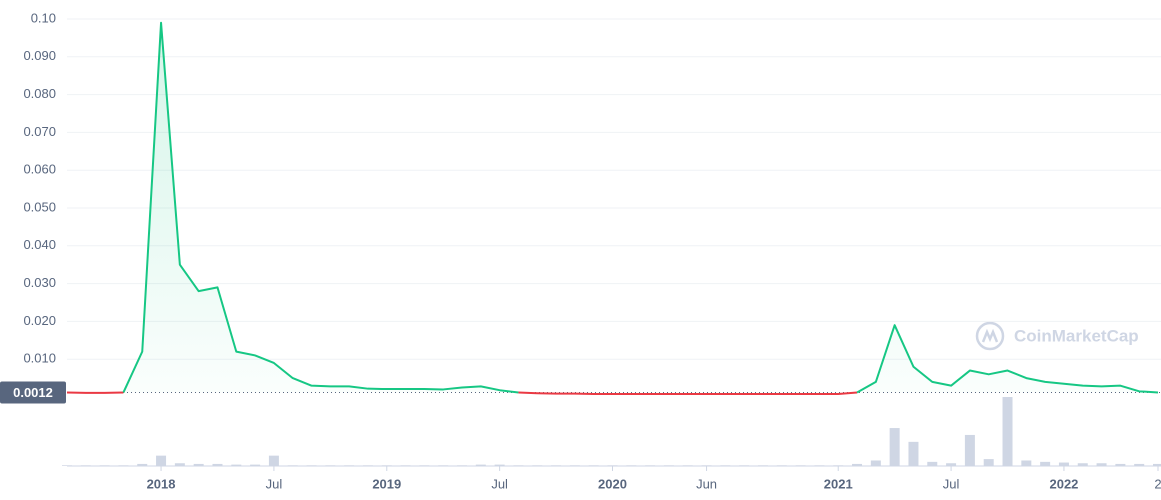  What do you see at coordinates (386, 483) in the screenshot?
I see `x-tick-label: 2019` at bounding box center [386, 483].